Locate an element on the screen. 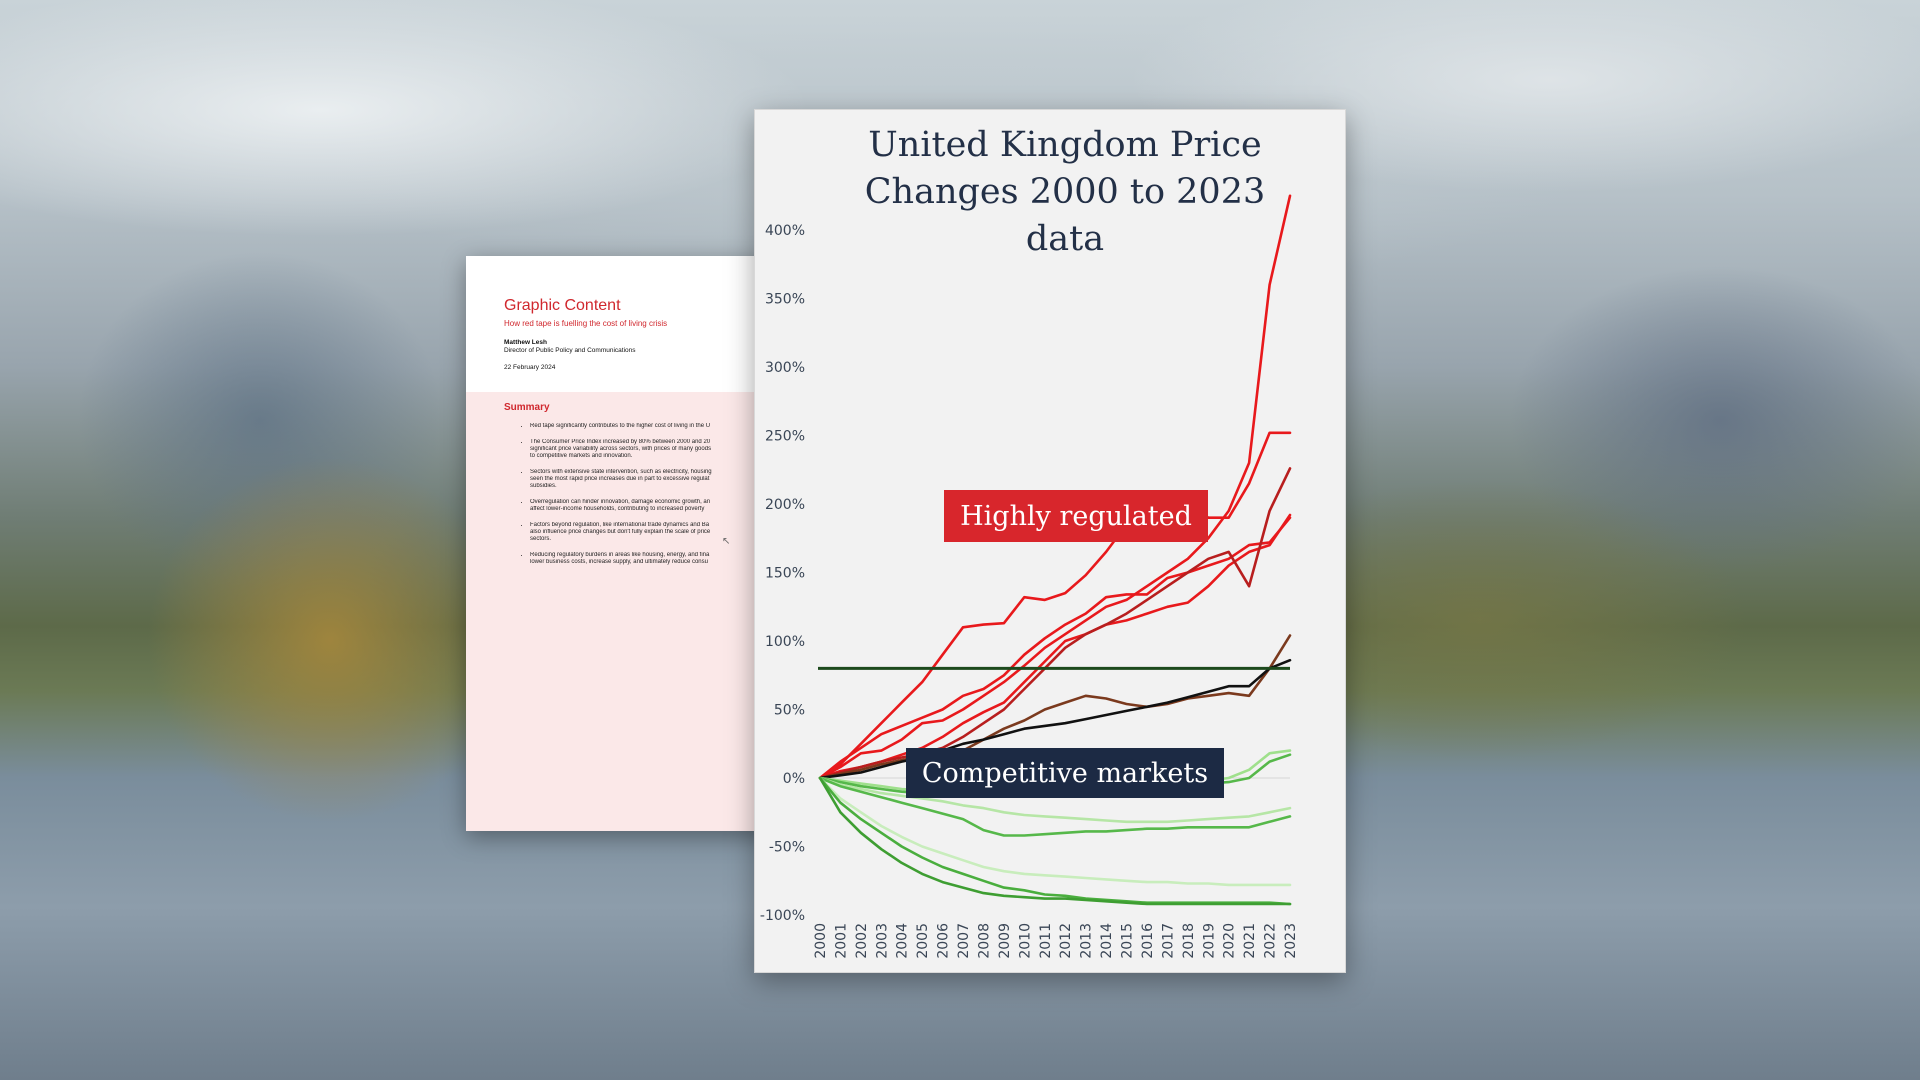 The height and width of the screenshot is (1080, 1920). x-tick-label: 2013 is located at coordinates (1087, 941).